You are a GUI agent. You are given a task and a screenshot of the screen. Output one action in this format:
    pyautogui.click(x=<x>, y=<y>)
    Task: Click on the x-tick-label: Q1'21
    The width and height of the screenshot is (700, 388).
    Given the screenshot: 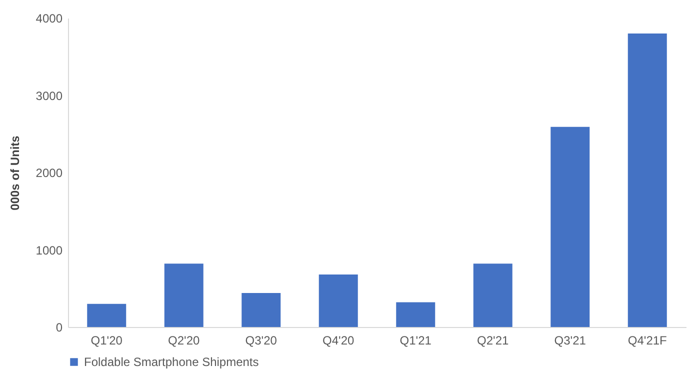 What is the action you would take?
    pyautogui.click(x=416, y=341)
    